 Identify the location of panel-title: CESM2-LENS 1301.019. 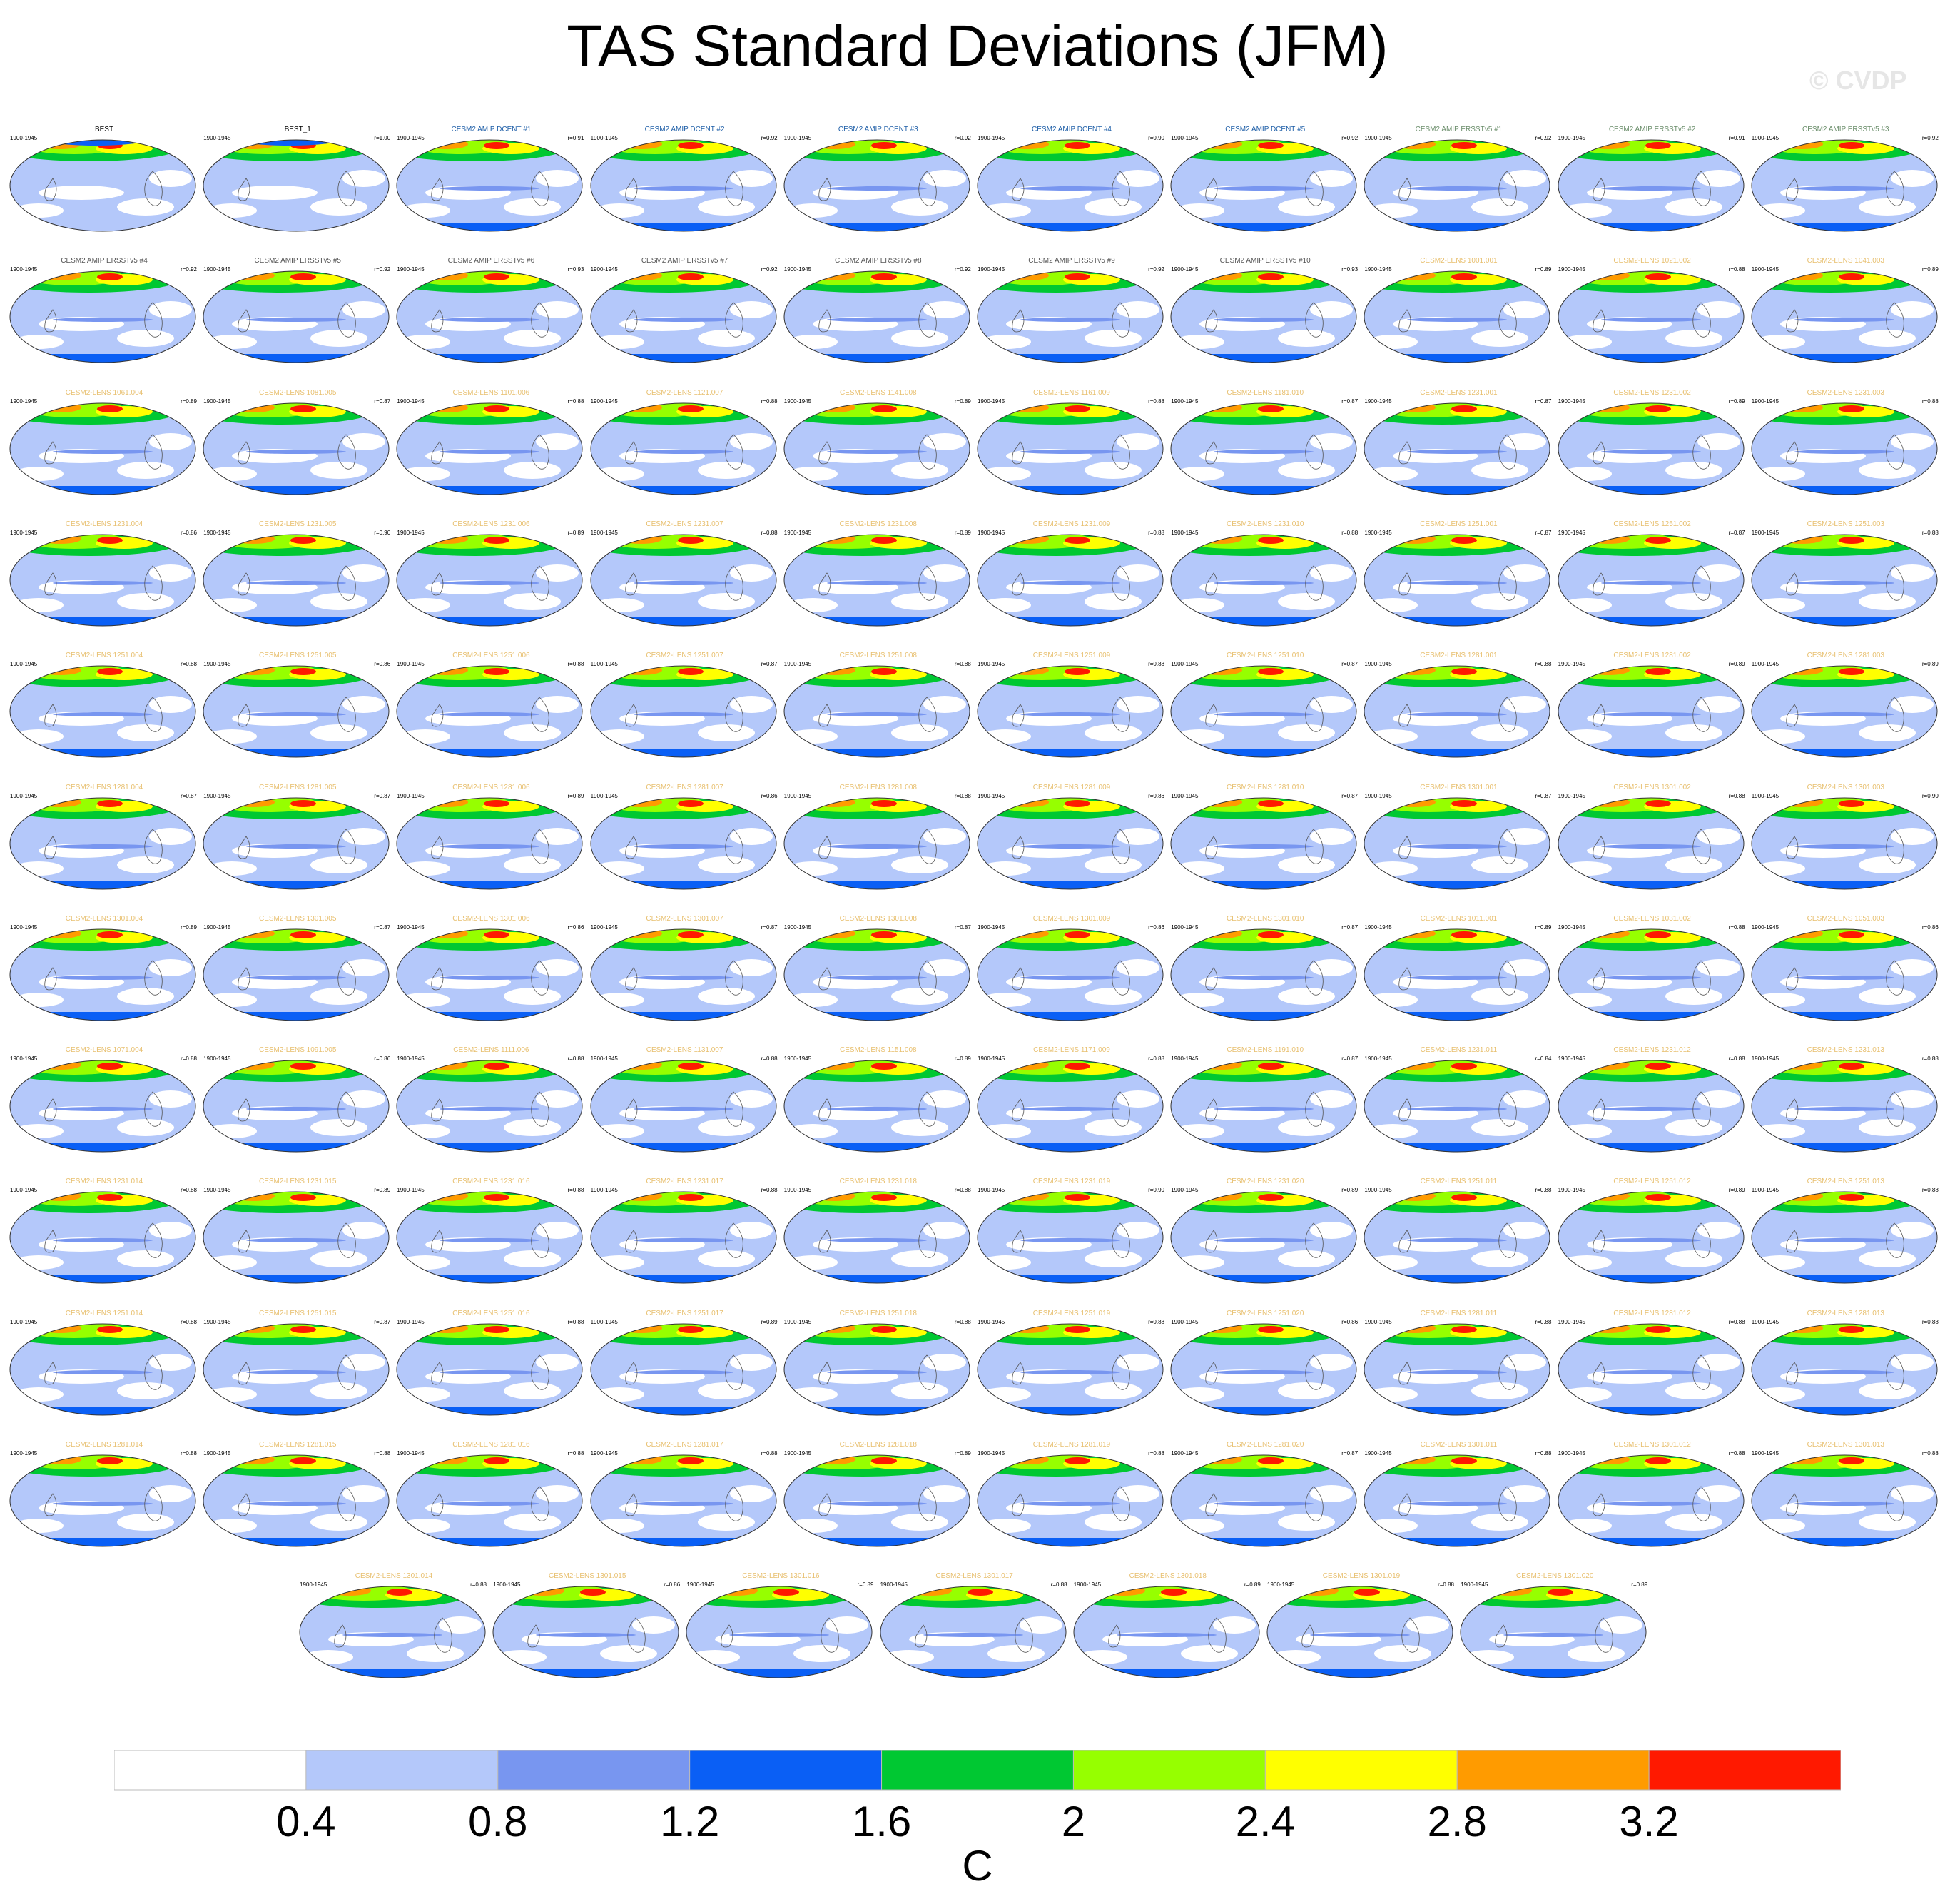
(1361, 1576).